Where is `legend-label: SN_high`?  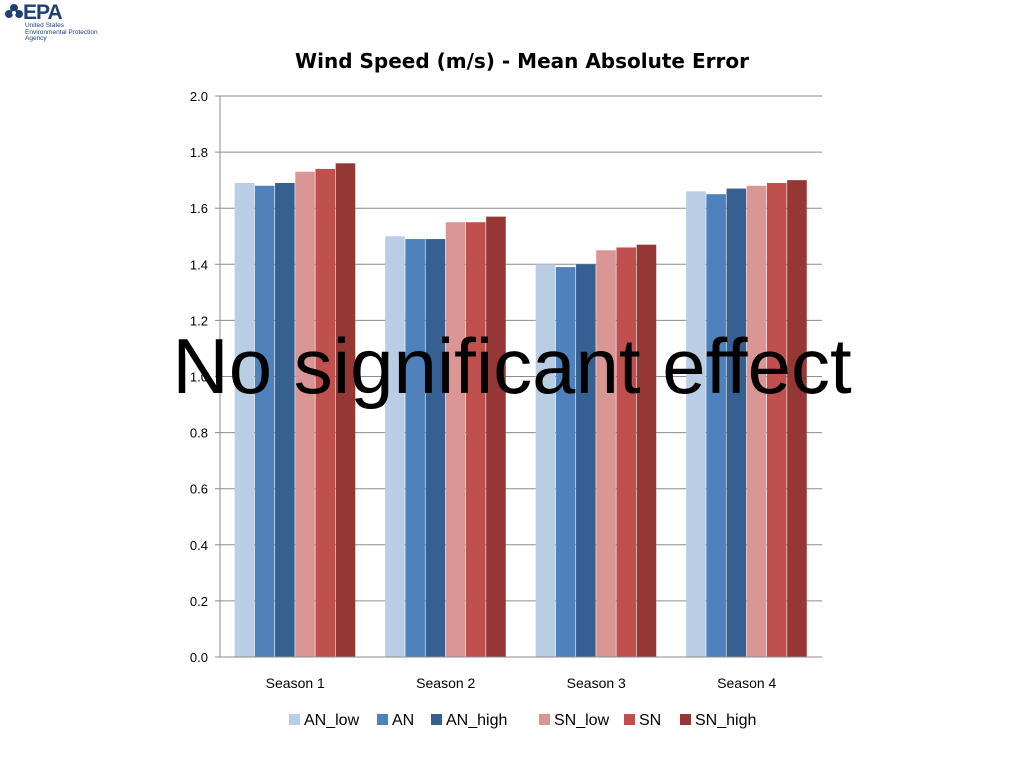 legend-label: SN_high is located at coordinates (725, 720).